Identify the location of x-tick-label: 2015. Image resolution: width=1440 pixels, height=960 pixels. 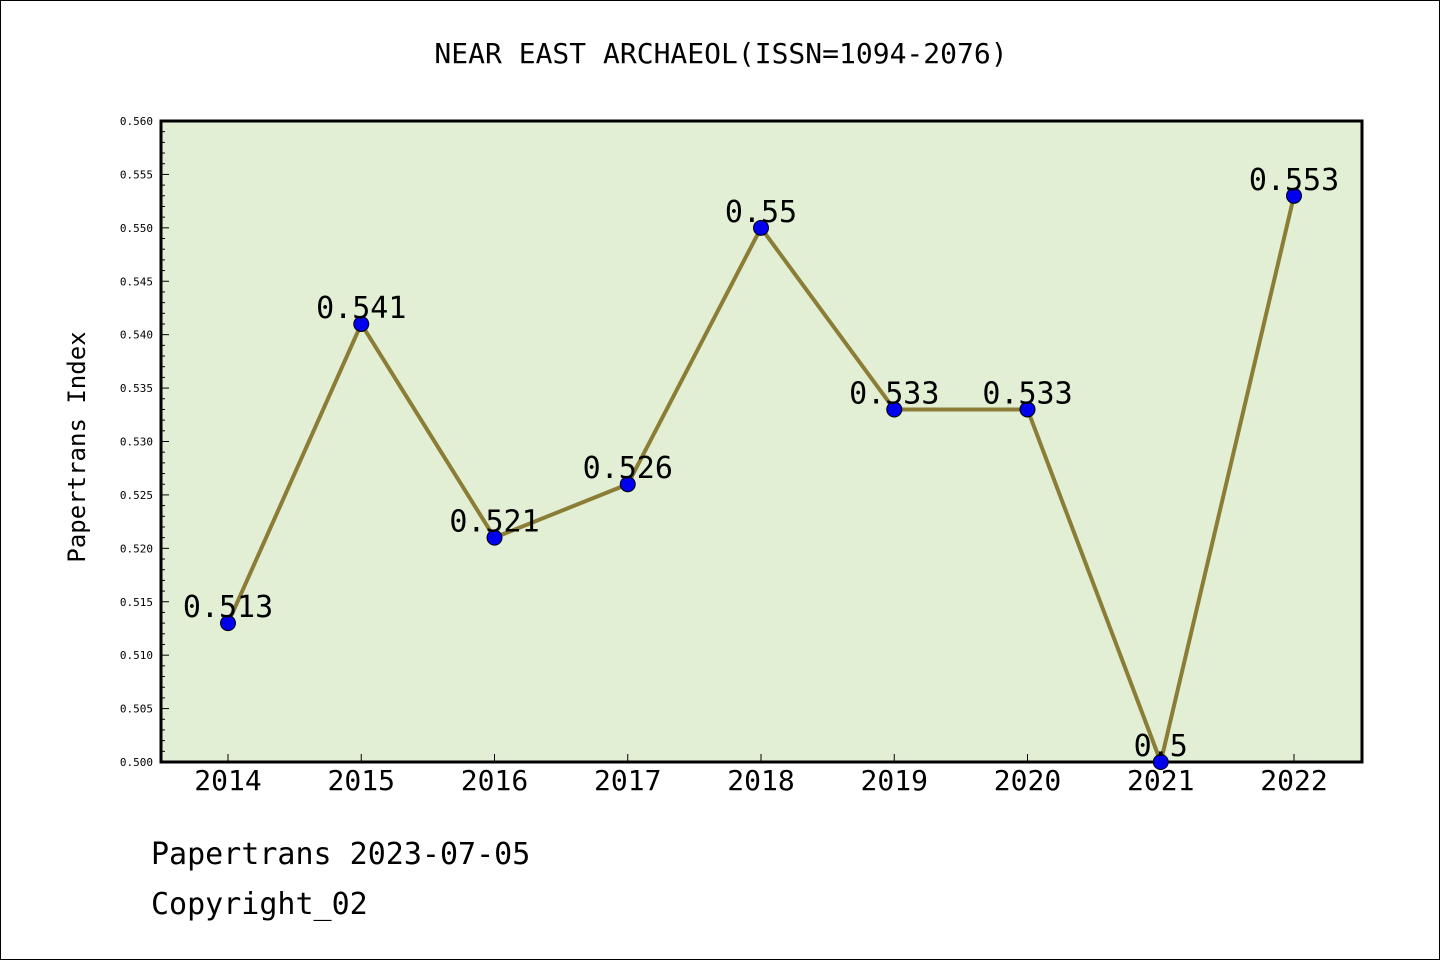
(361, 780).